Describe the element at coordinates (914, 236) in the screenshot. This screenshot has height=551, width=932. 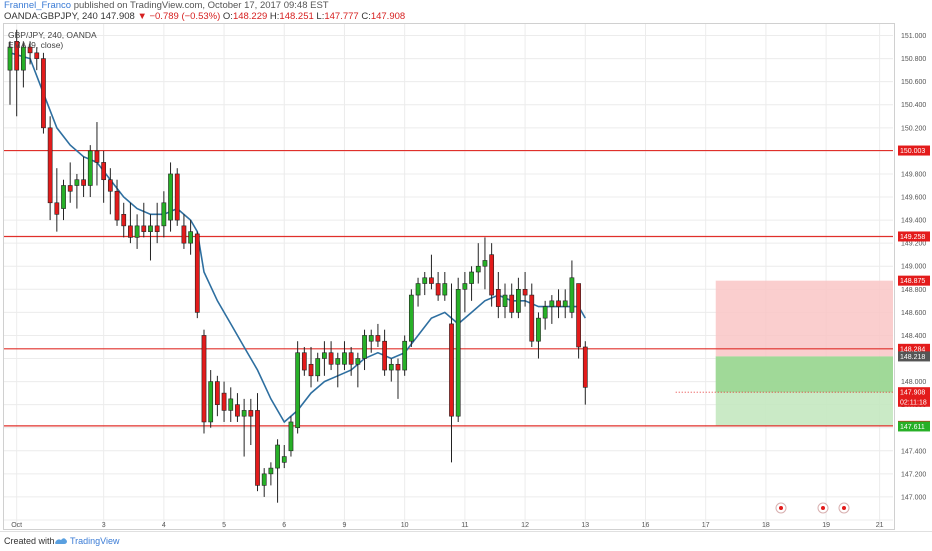
I see `price-tag: 149.258` at that location.